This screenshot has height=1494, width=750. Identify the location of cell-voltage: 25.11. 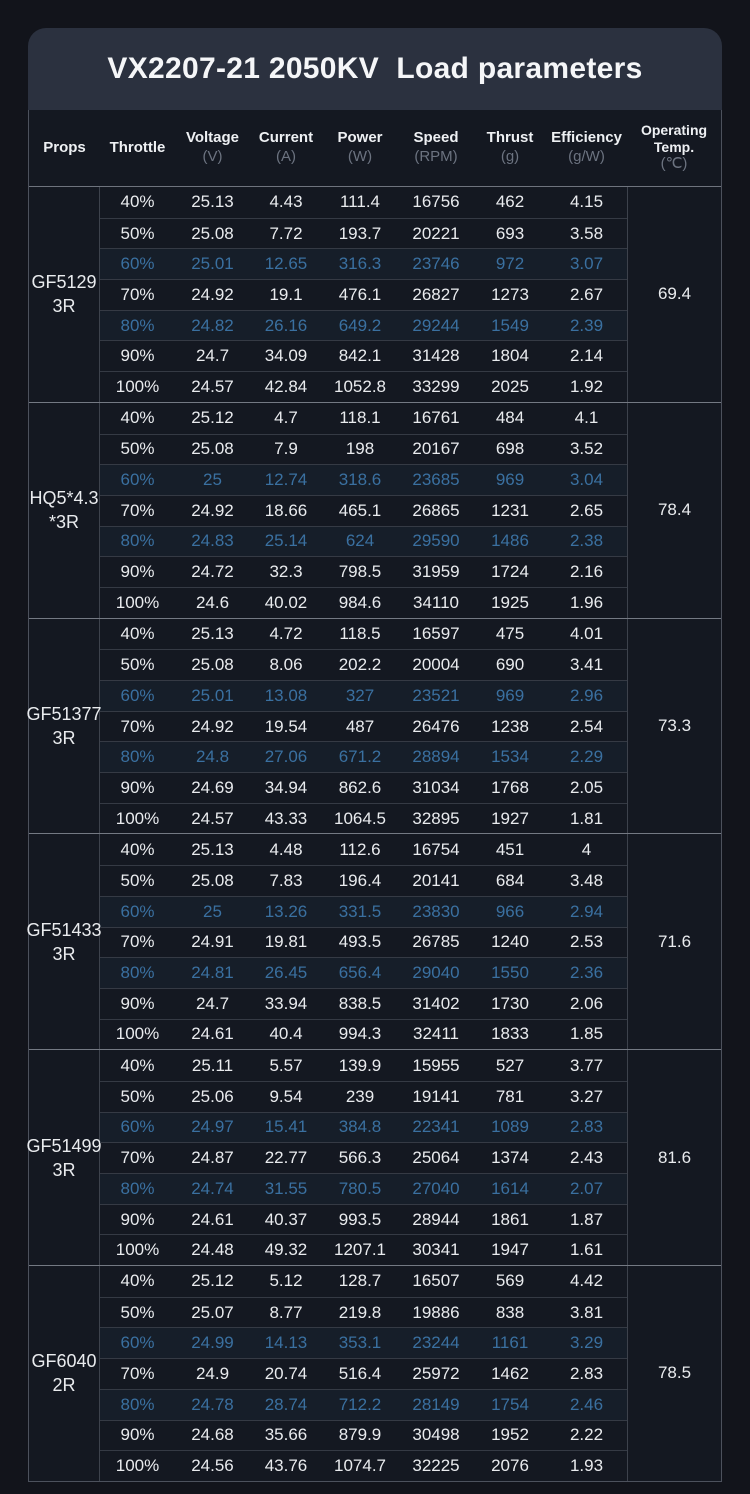
(212, 1065).